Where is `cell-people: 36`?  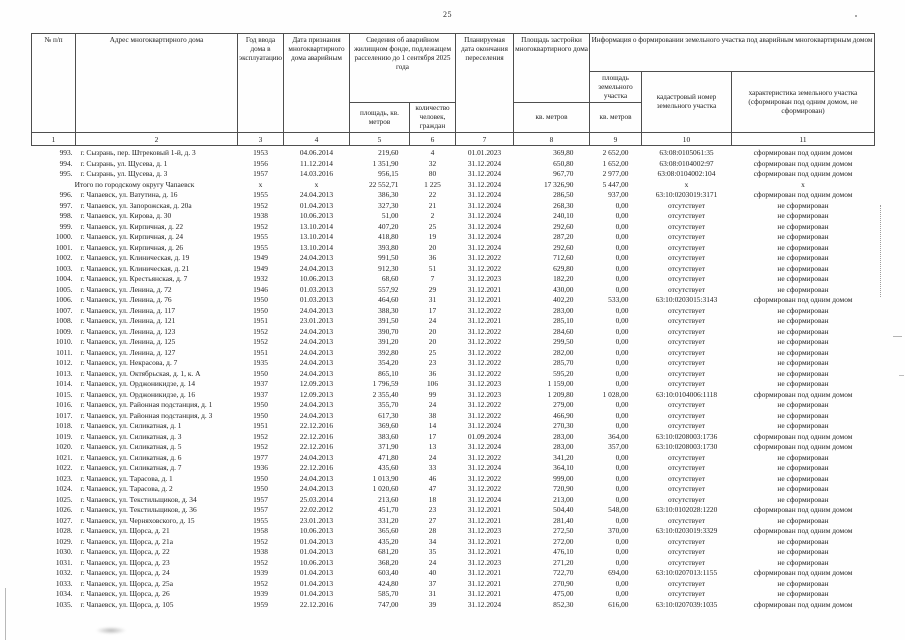 cell-people: 36 is located at coordinates (432, 257).